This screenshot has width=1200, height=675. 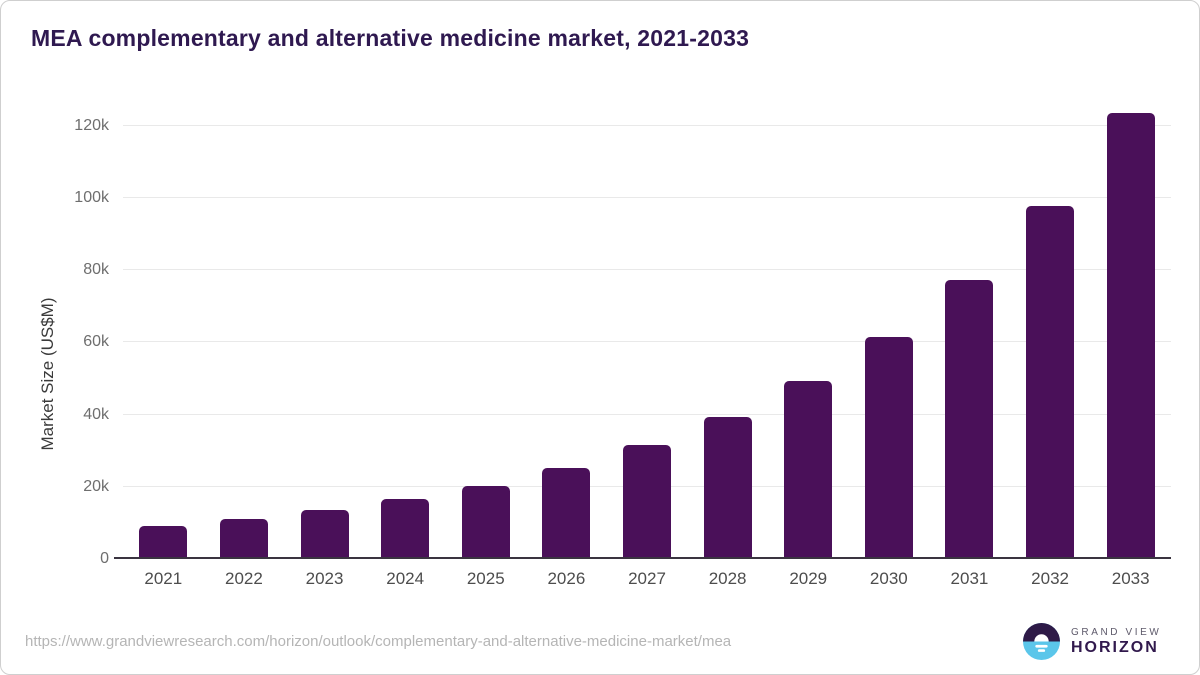 I want to click on logo-text: GRAND VIEW HORIZON, so click(x=1116, y=642).